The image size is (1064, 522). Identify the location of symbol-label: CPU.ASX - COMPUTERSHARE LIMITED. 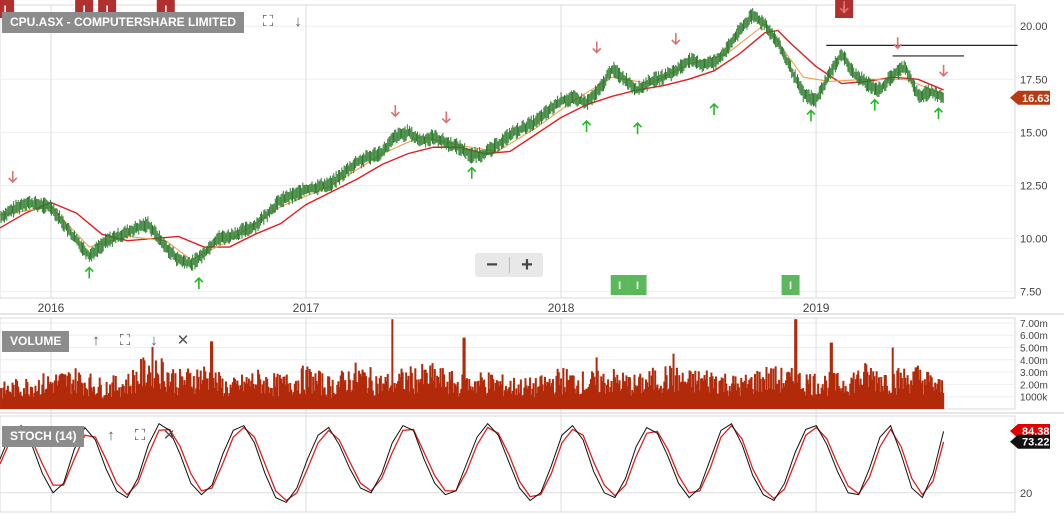
(123, 22).